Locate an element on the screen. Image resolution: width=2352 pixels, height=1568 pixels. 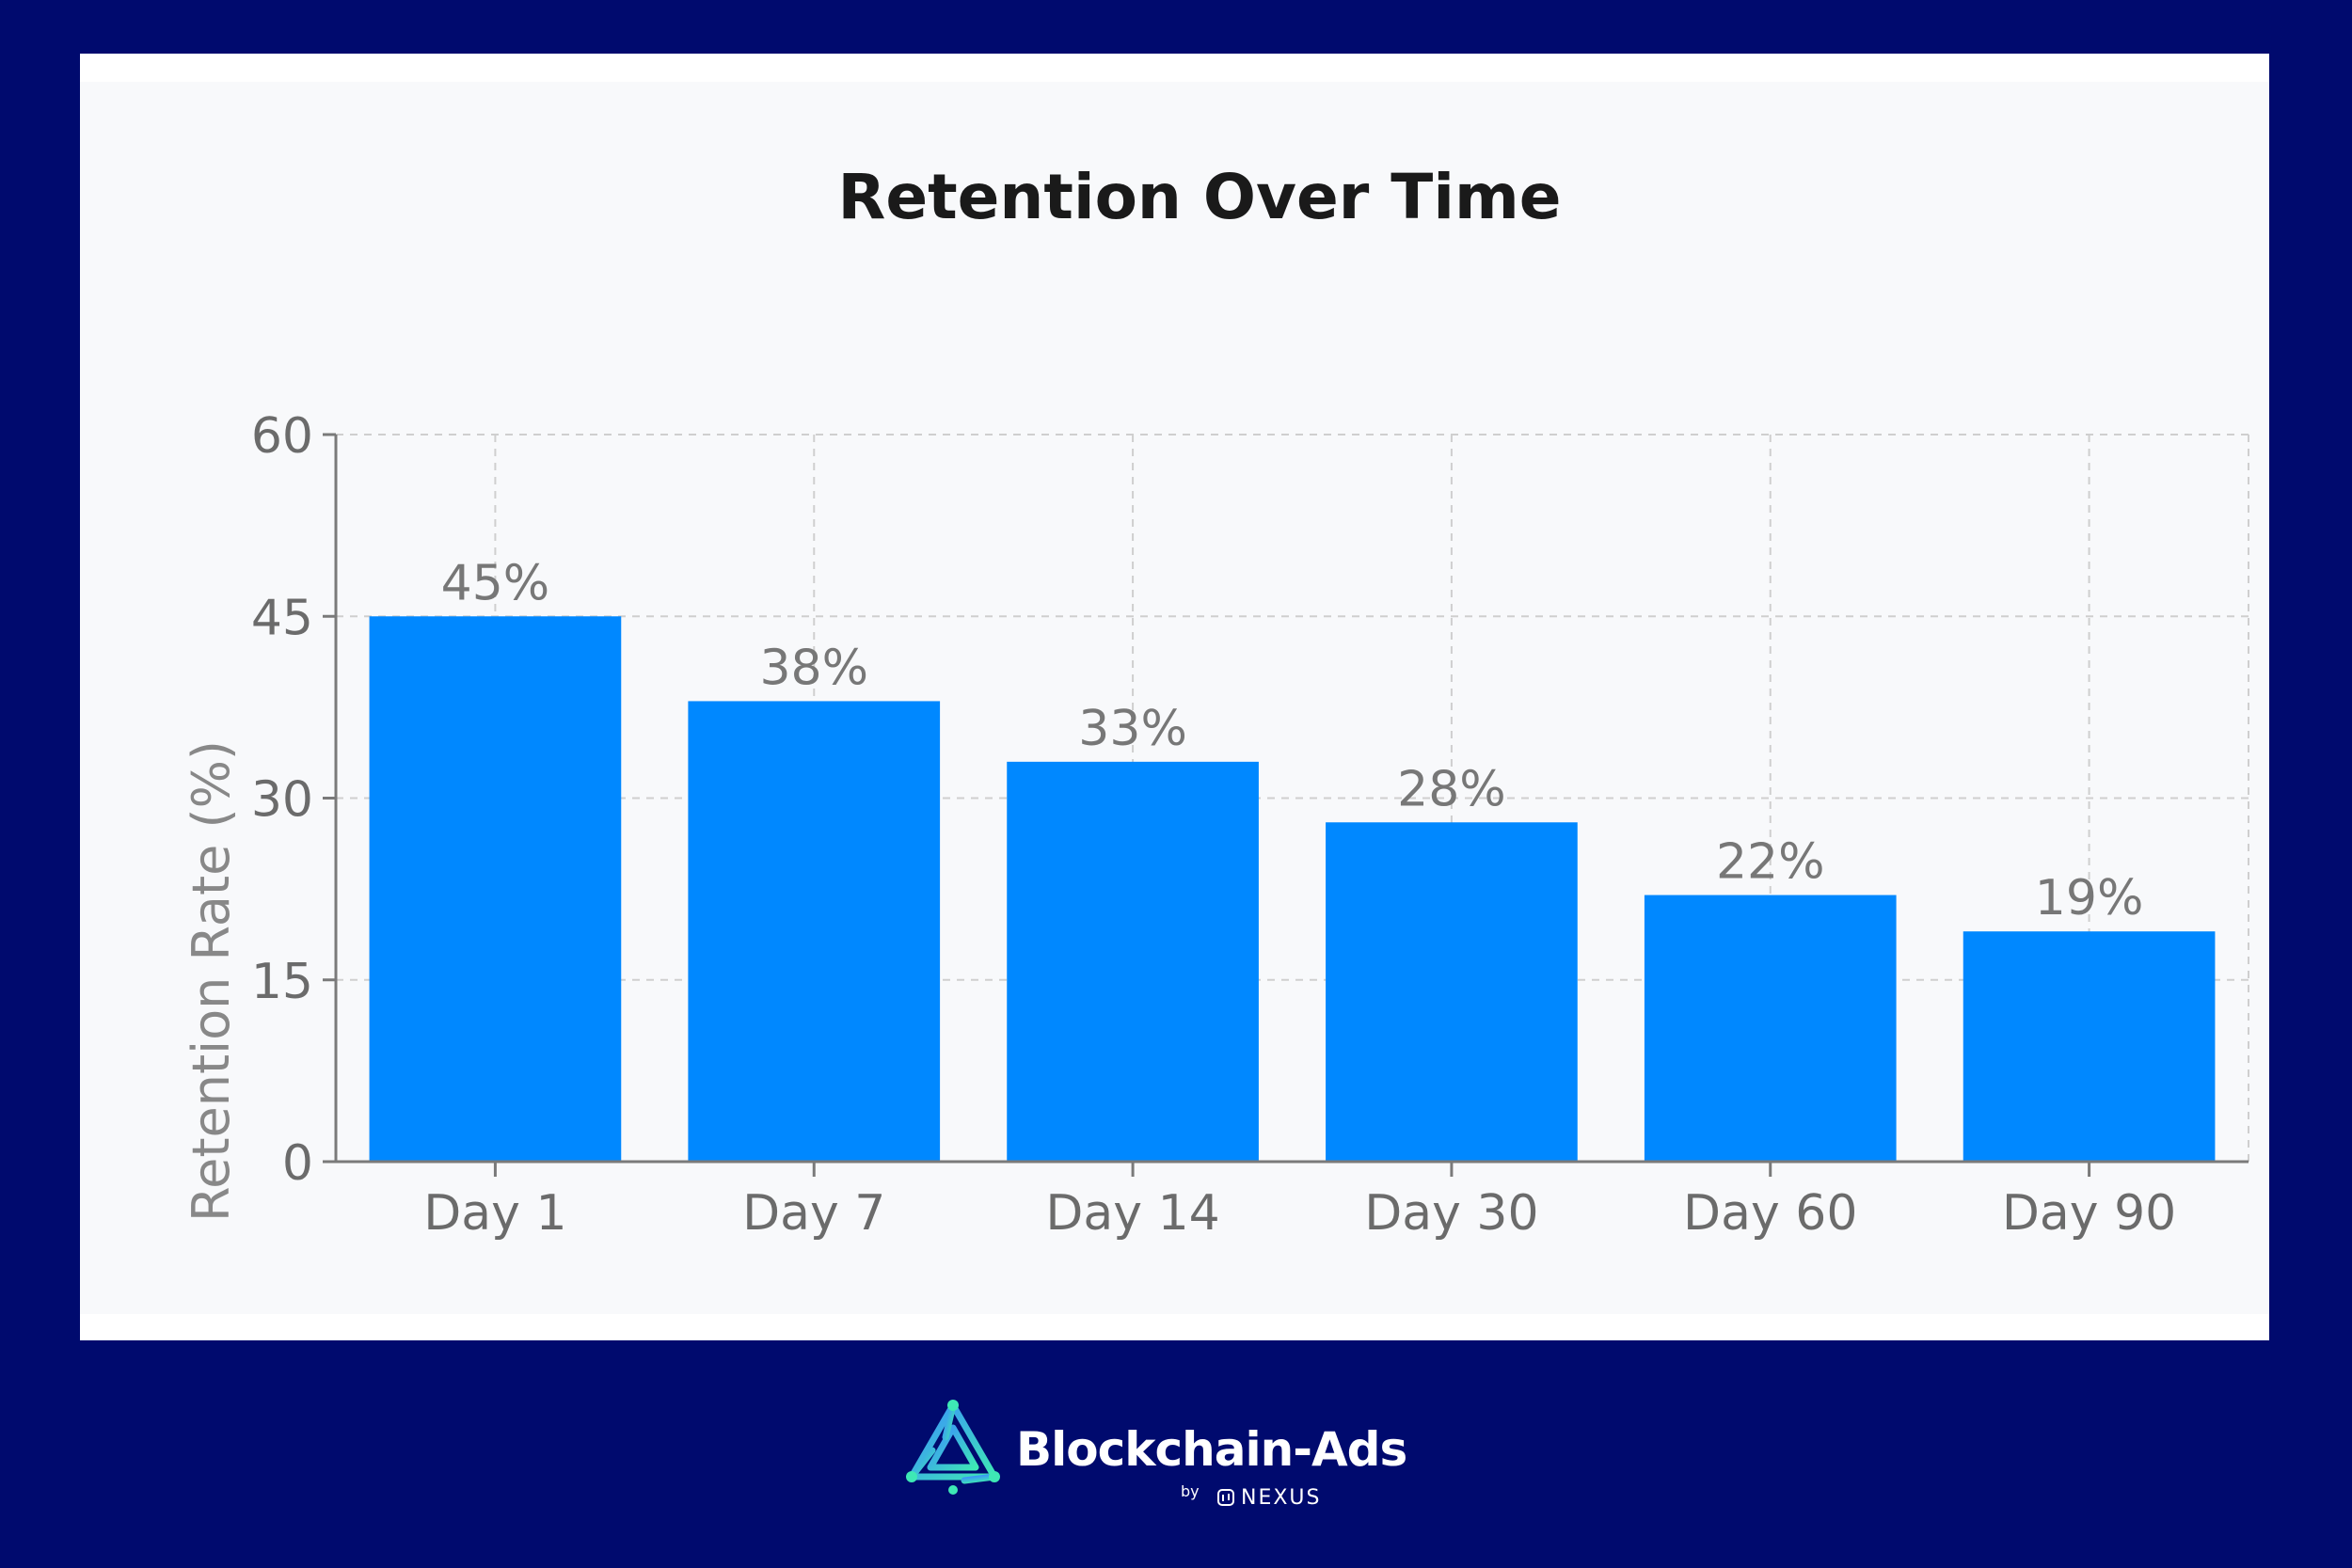
x-tick-label: Day 60 is located at coordinates (1770, 1214).